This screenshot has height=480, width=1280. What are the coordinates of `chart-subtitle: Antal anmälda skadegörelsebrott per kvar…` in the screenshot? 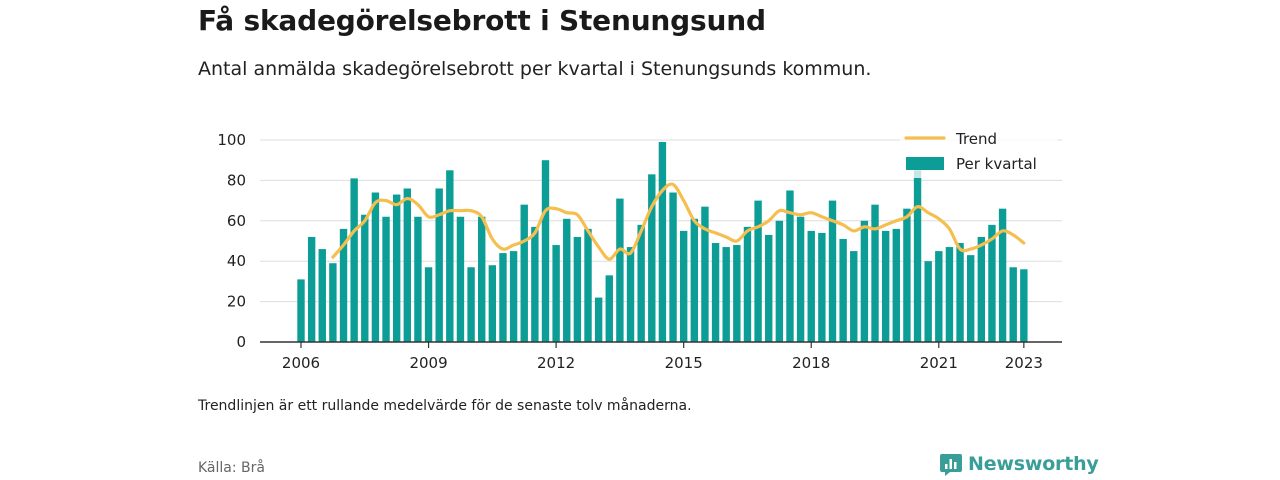 It's located at (535, 69).